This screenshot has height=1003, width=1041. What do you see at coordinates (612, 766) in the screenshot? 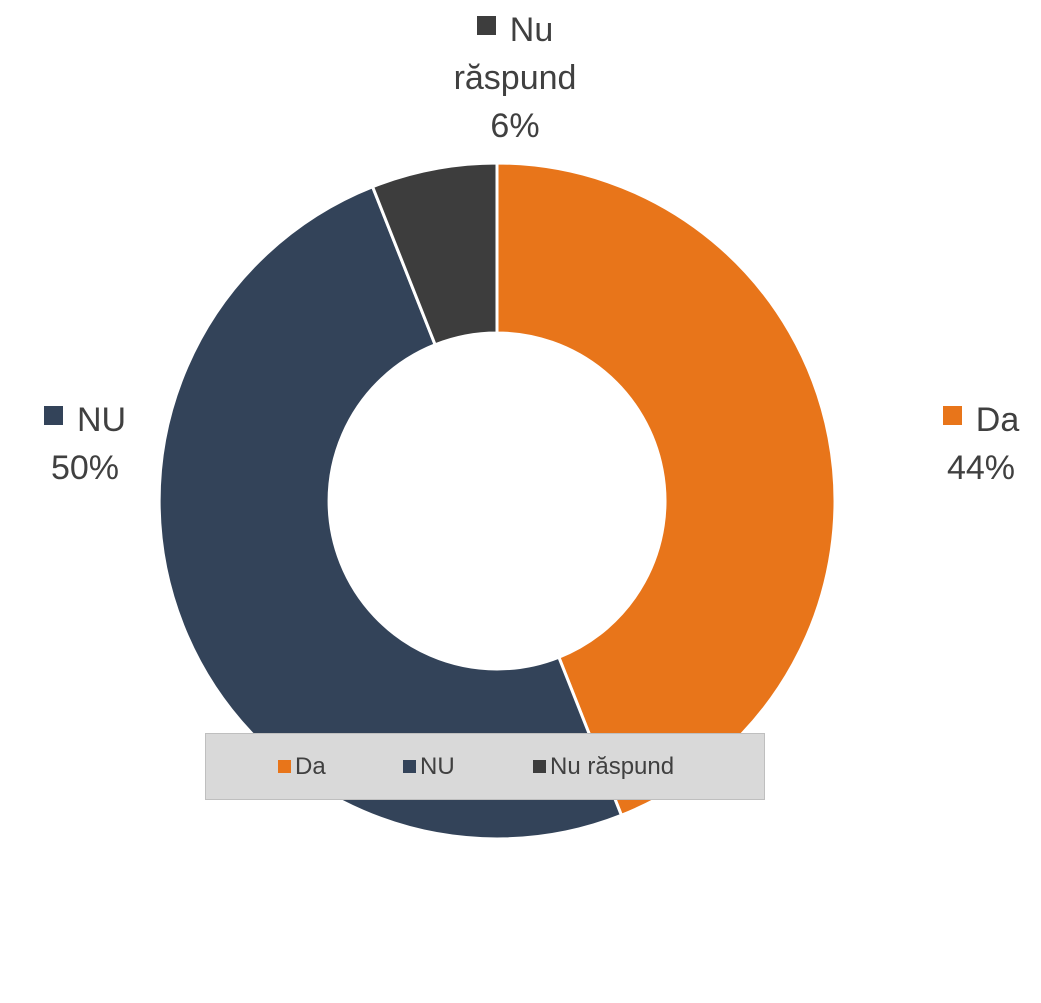
I see `legend-label: Nu răspund` at bounding box center [612, 766].